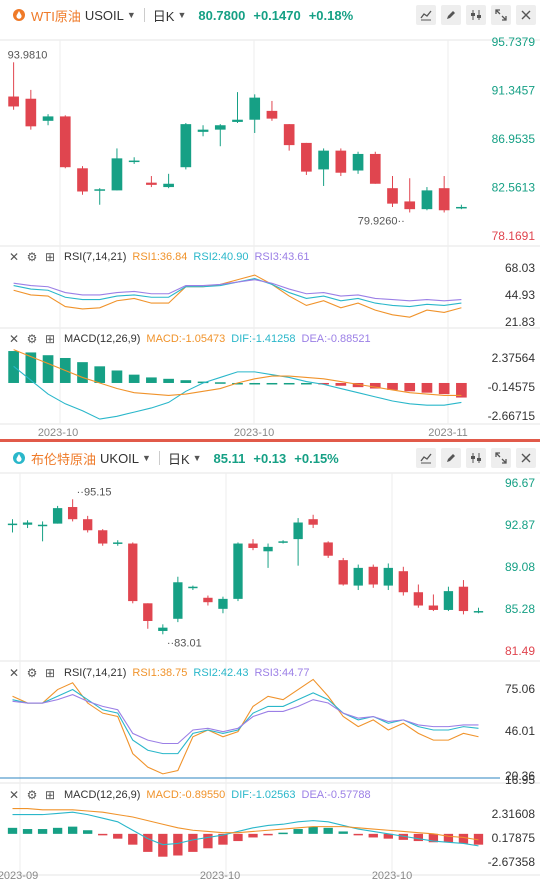  I want to click on date-label: 2023-09, so click(19, 876).